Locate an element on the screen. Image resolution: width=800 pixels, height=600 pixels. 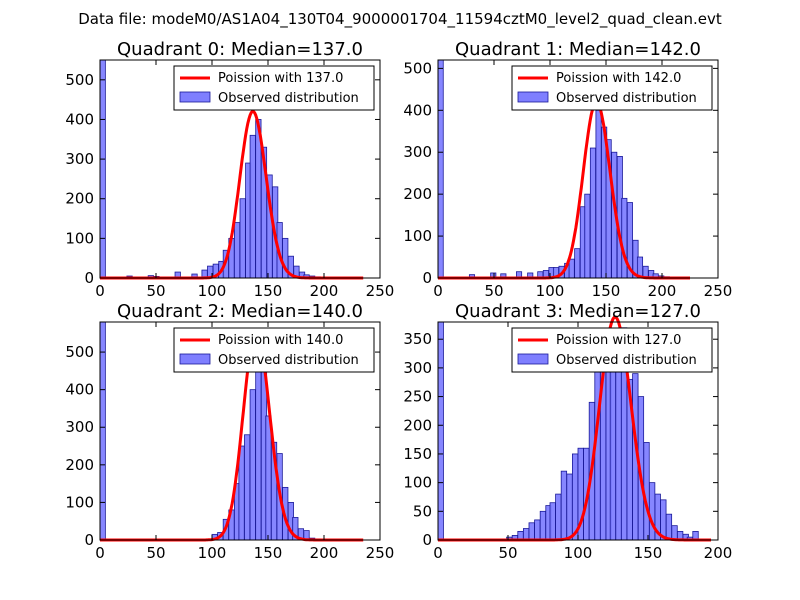
y-tick-label: 350 is located at coordinates (417, 339).